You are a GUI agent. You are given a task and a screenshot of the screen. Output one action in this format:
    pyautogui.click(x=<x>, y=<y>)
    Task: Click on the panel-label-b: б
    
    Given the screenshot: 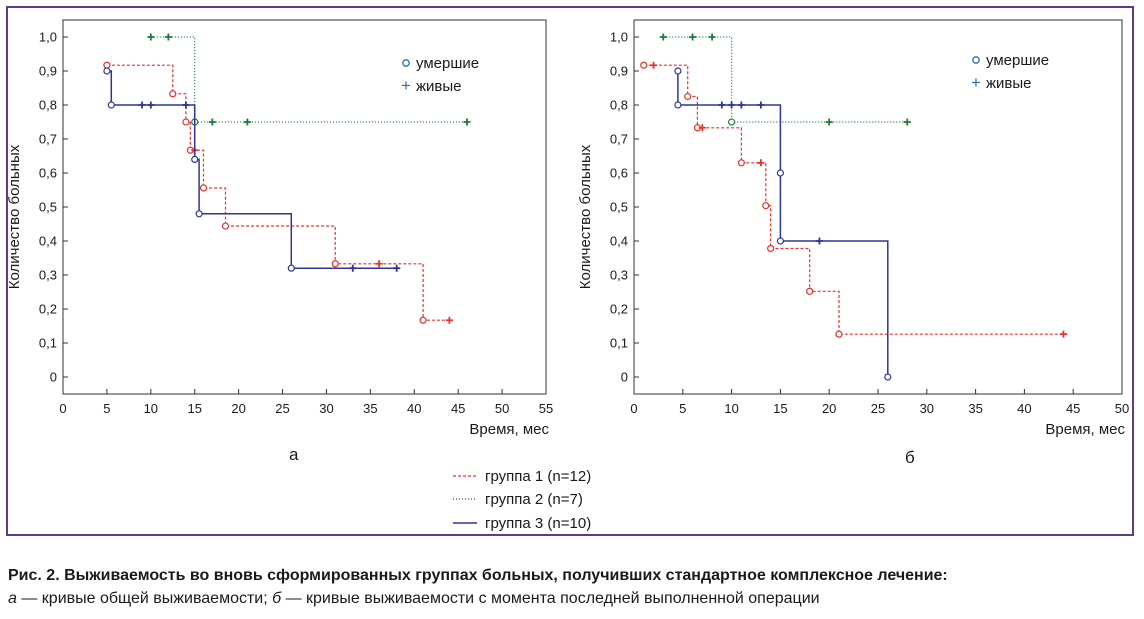 What is the action you would take?
    pyautogui.click(x=910, y=457)
    